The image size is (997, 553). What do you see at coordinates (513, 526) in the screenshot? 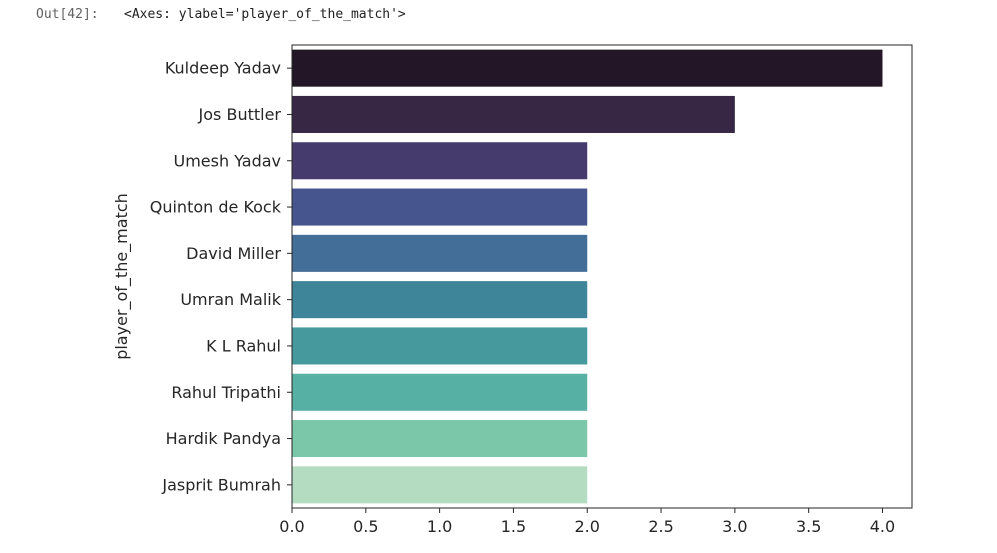
I see `x-tick-label: 1.5` at bounding box center [513, 526].